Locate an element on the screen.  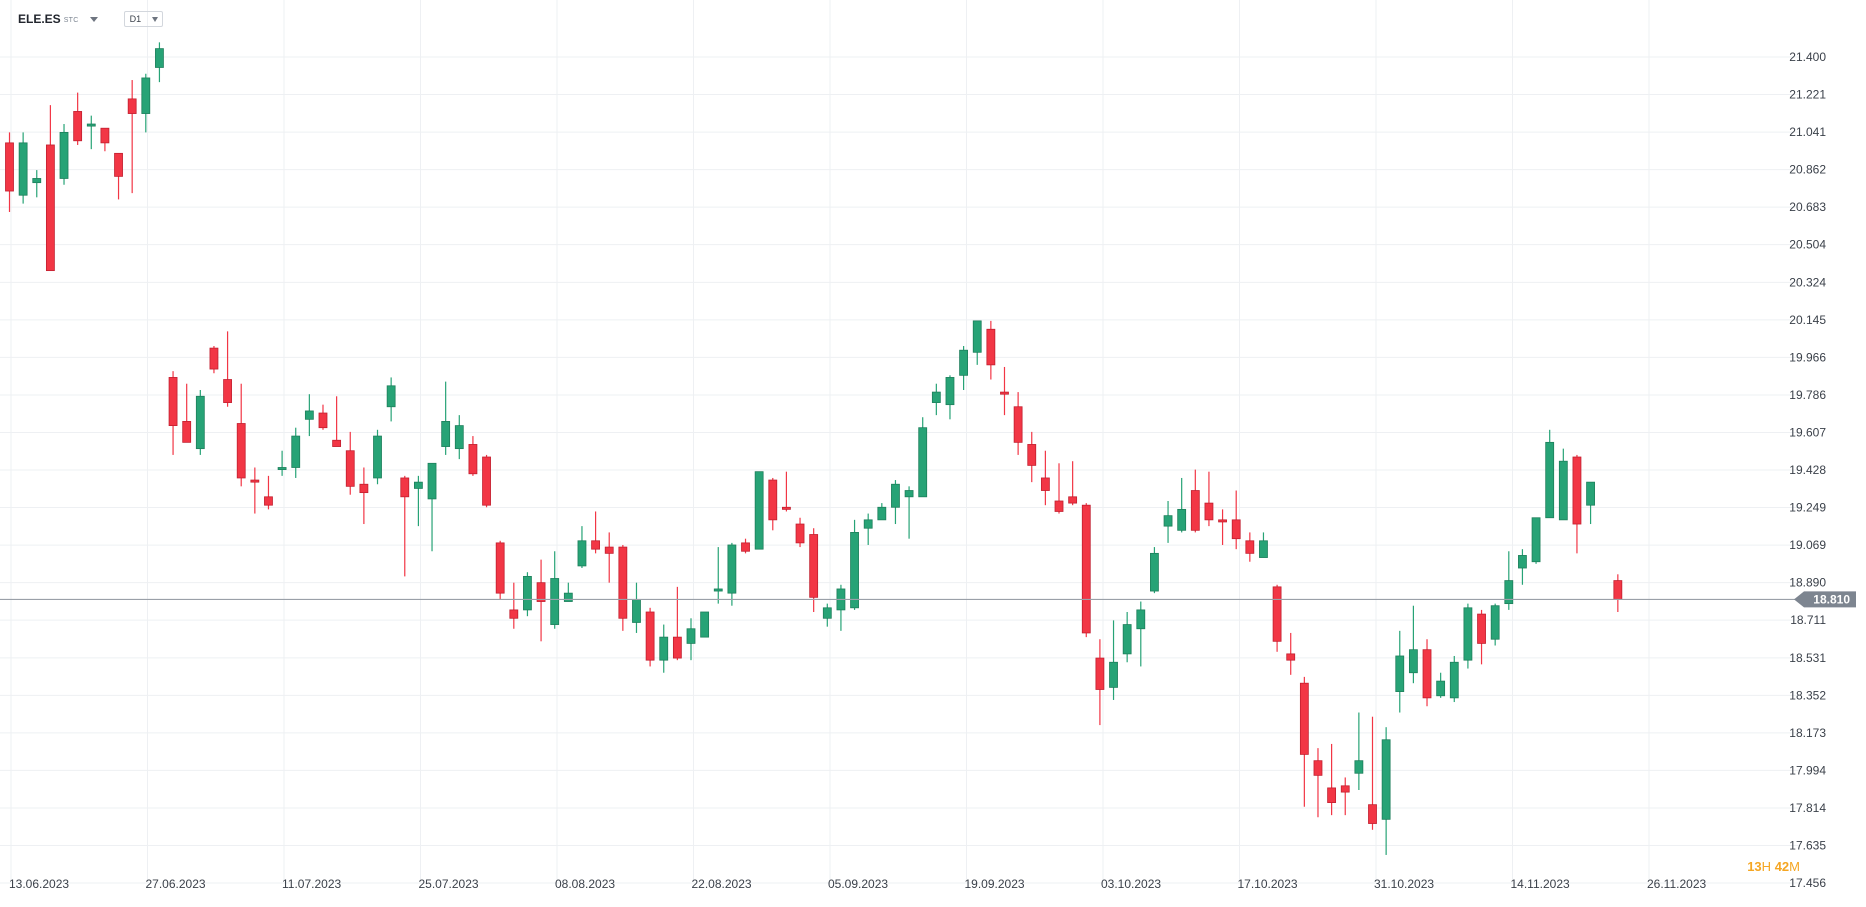
symbol-dropdown-icon is located at coordinates (93, 19).